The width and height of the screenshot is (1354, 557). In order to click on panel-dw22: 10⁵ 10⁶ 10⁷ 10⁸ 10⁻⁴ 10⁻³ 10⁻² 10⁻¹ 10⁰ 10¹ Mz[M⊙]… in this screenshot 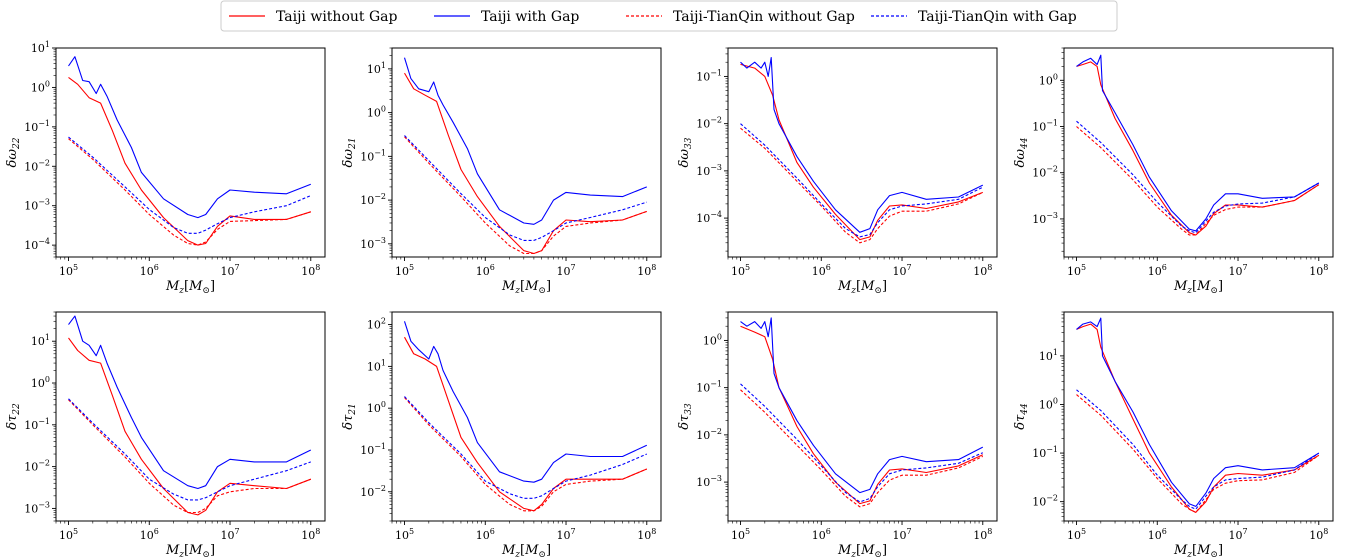, I will do `click(165, 168)`.